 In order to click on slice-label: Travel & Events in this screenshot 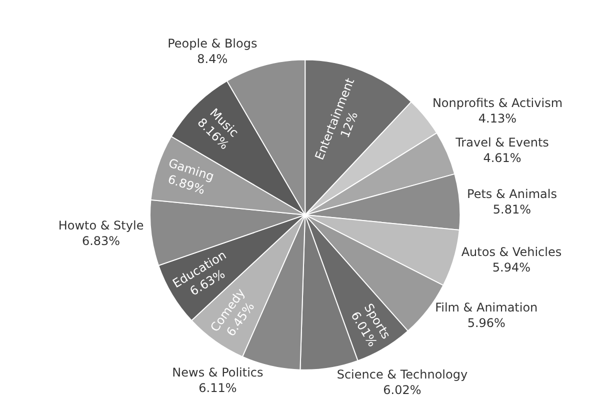, I will do `click(501, 143)`.